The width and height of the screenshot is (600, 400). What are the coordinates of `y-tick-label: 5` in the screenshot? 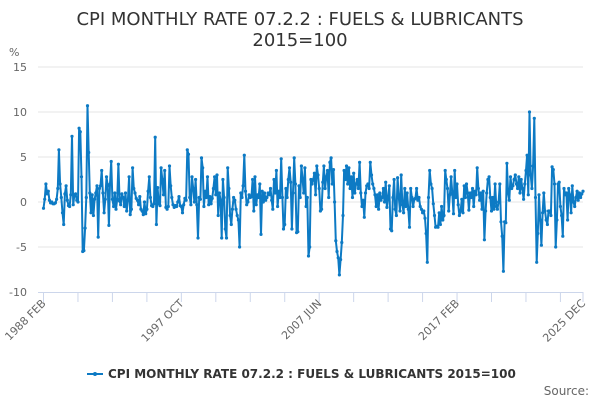 It's located at (23, 157).